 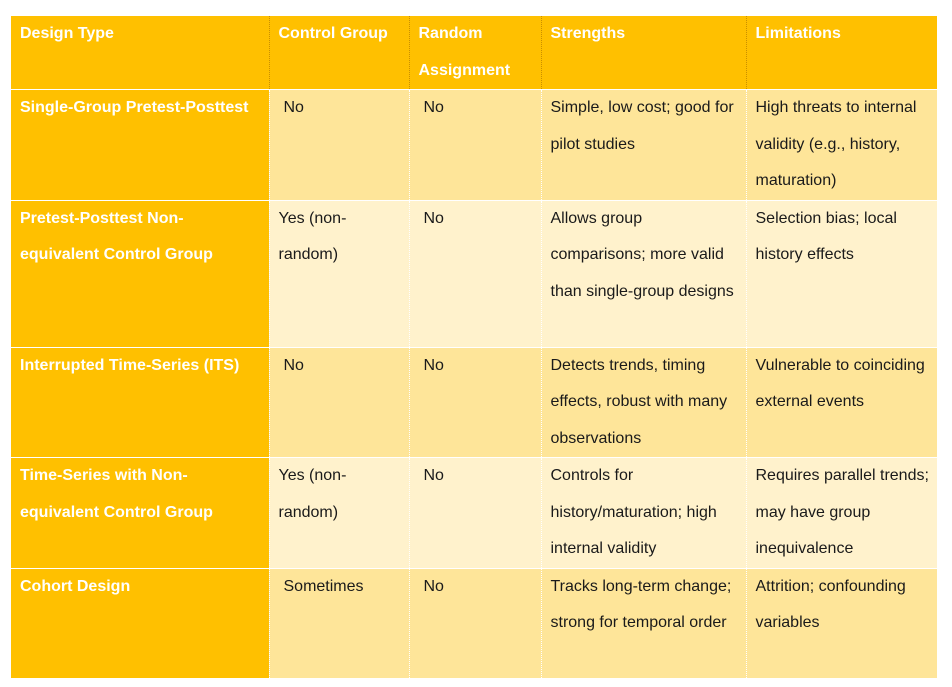 What do you see at coordinates (339, 623) in the screenshot?
I see `cell-control-group: Sometimes` at bounding box center [339, 623].